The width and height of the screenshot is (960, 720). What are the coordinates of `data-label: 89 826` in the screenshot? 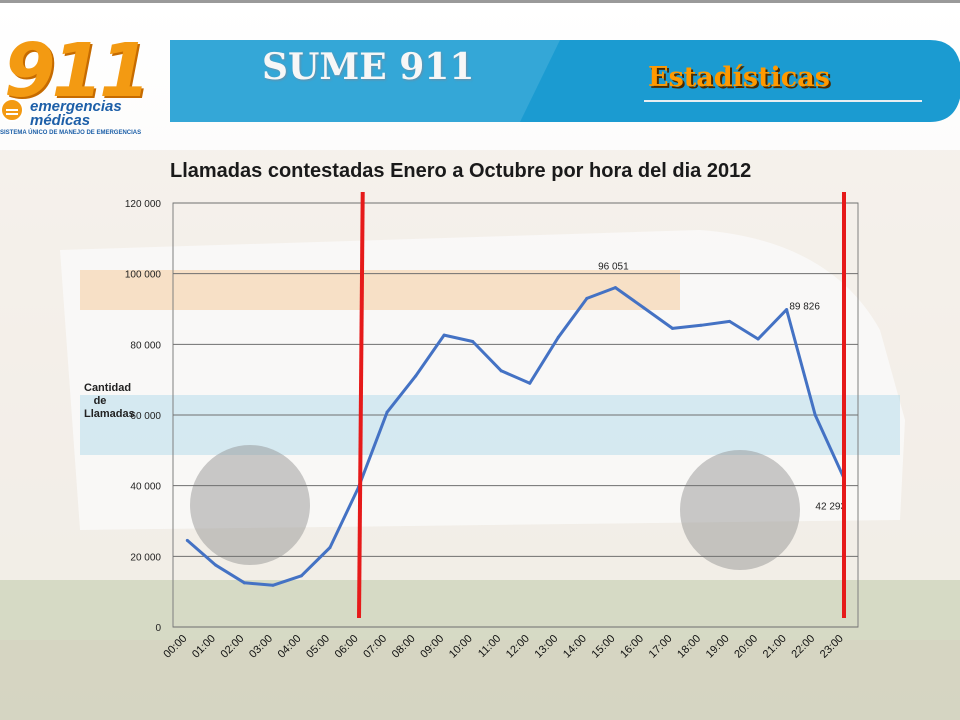 It's located at (804, 307).